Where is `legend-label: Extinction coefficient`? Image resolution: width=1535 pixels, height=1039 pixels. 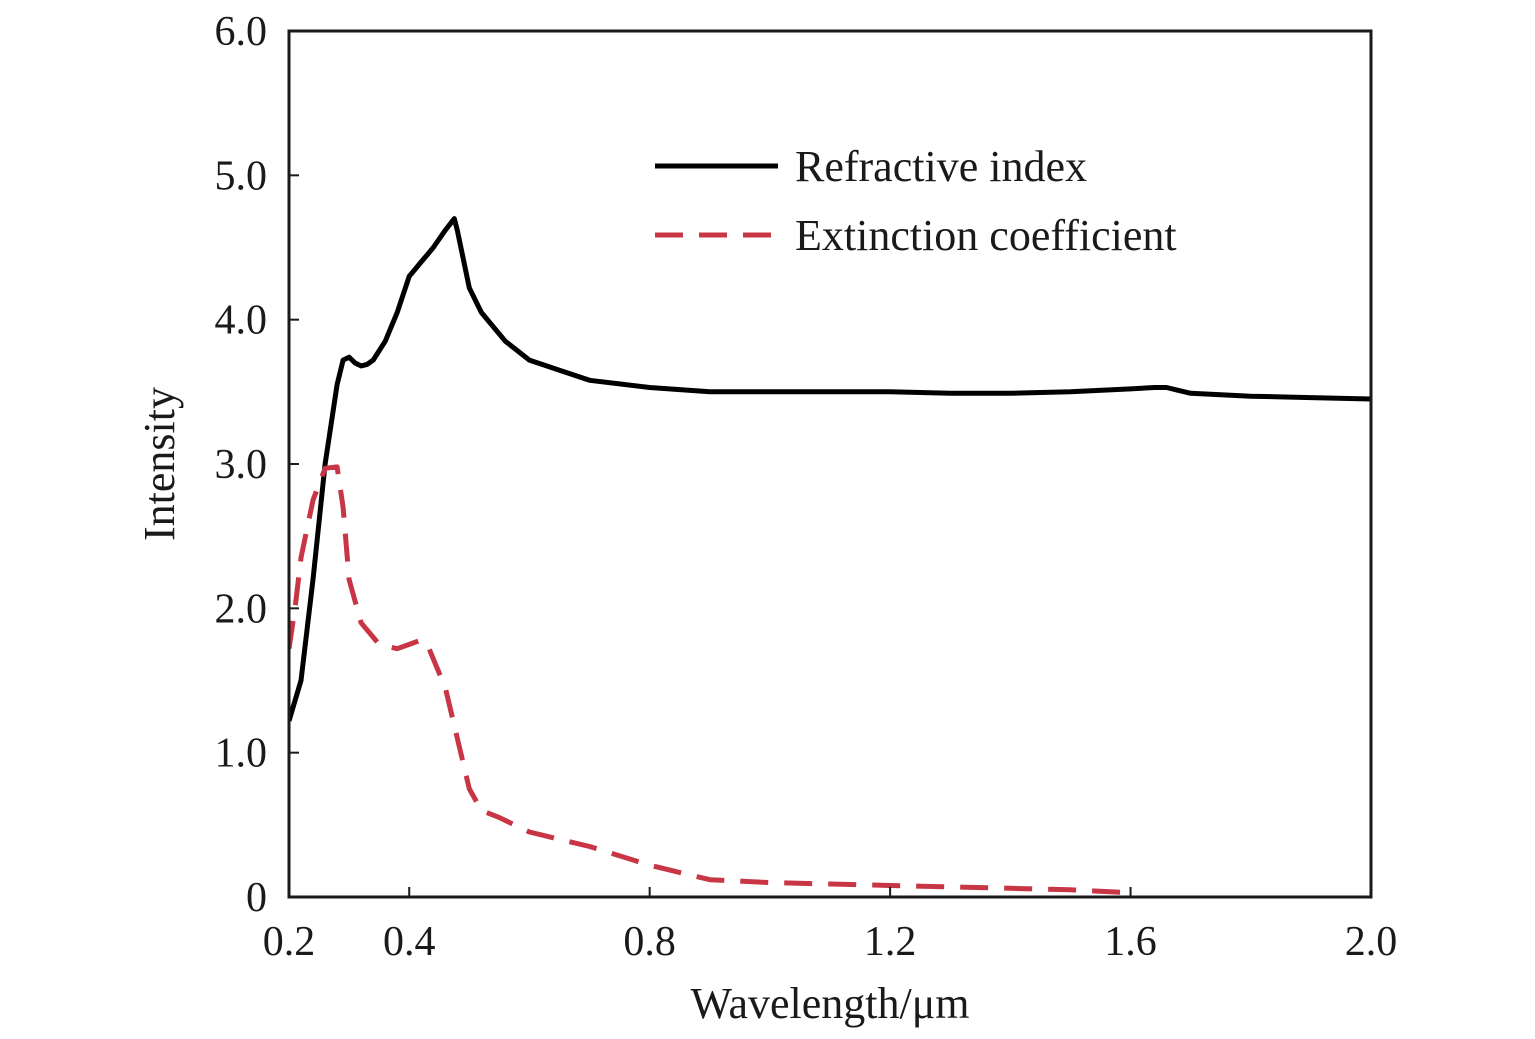
legend-label: Extinction coefficient is located at coordinates (986, 235).